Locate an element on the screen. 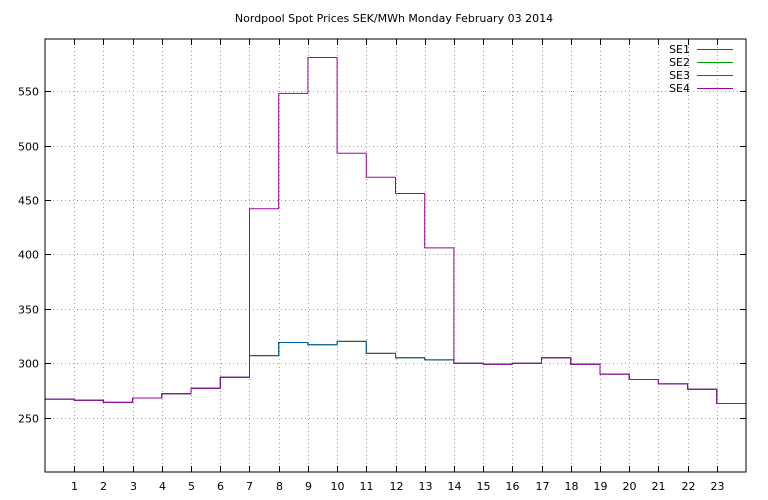 This screenshot has height=500, width=768. x-tick-label: 2 is located at coordinates (103, 486).